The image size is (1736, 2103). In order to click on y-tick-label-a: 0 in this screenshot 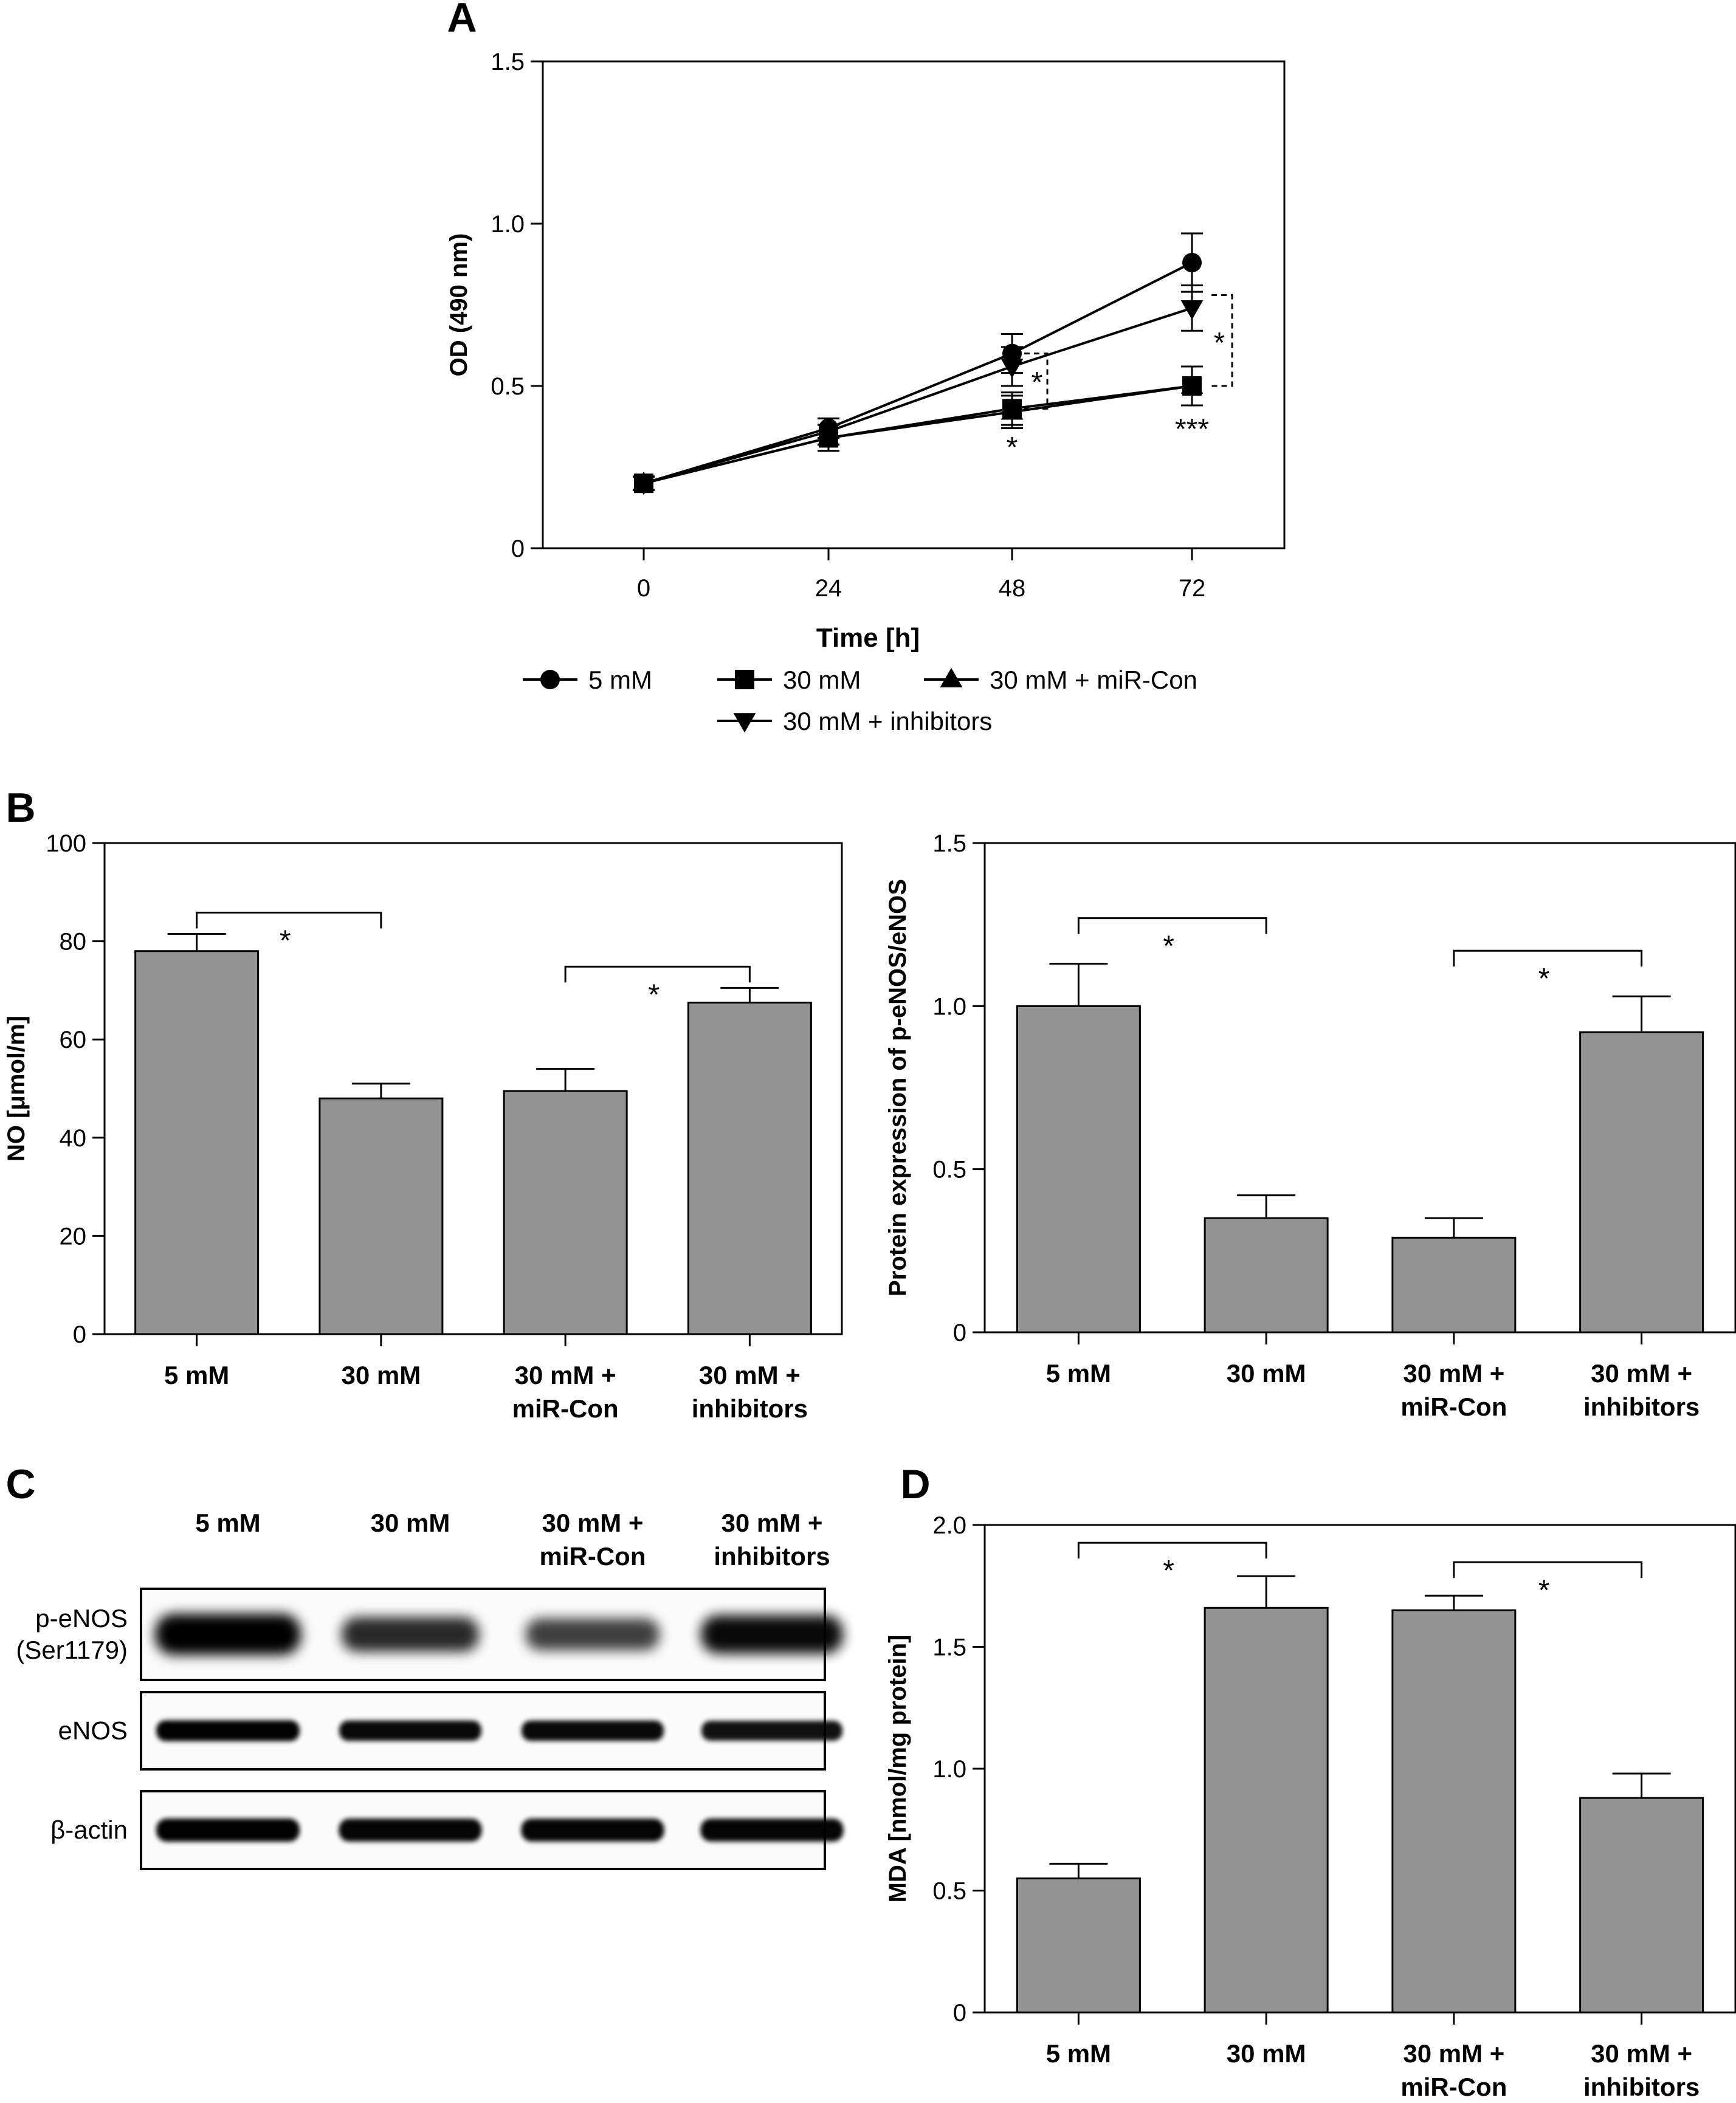, I will do `click(518, 548)`.